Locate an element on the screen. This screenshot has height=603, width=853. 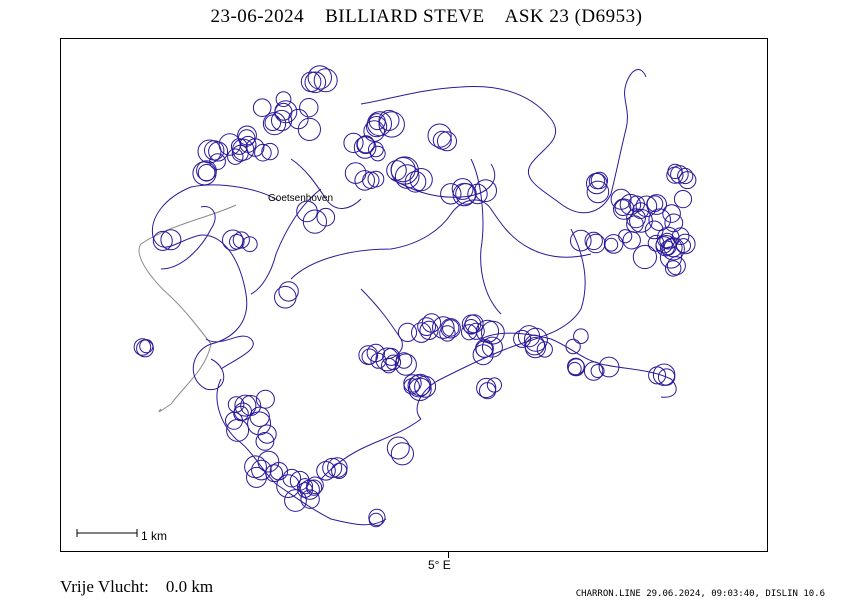
place-label-goetsenhoven: Goetsenhoven is located at coordinates (301, 198).